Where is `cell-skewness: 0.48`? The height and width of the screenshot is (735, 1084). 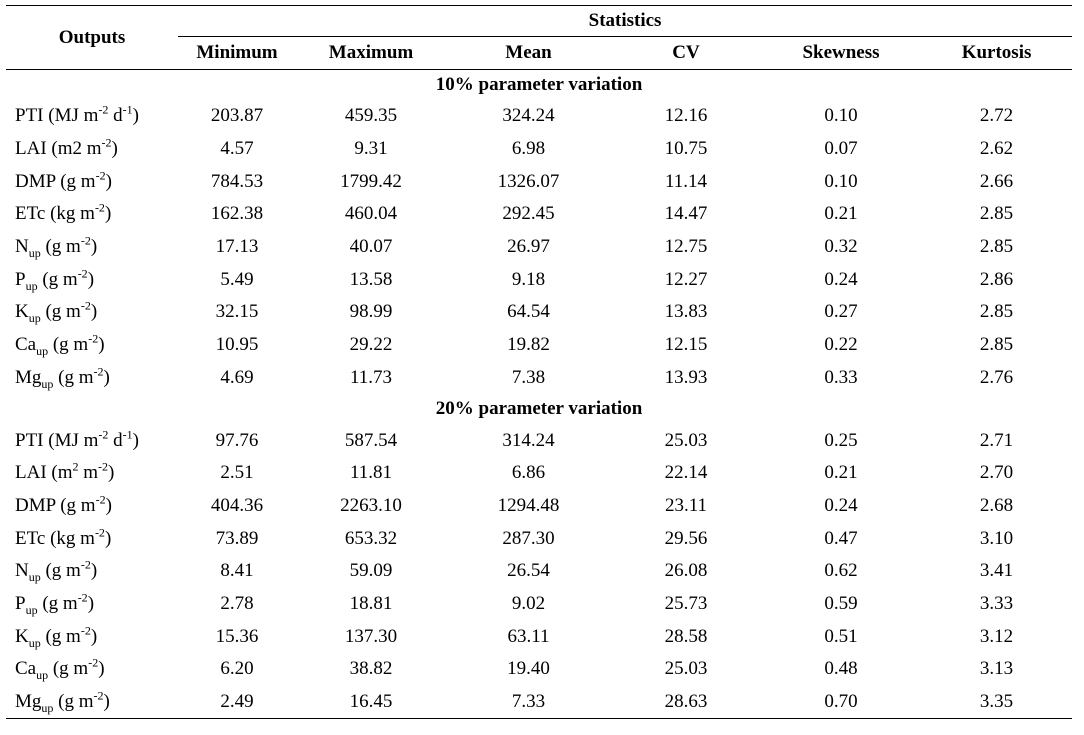 cell-skewness: 0.48 is located at coordinates (841, 669).